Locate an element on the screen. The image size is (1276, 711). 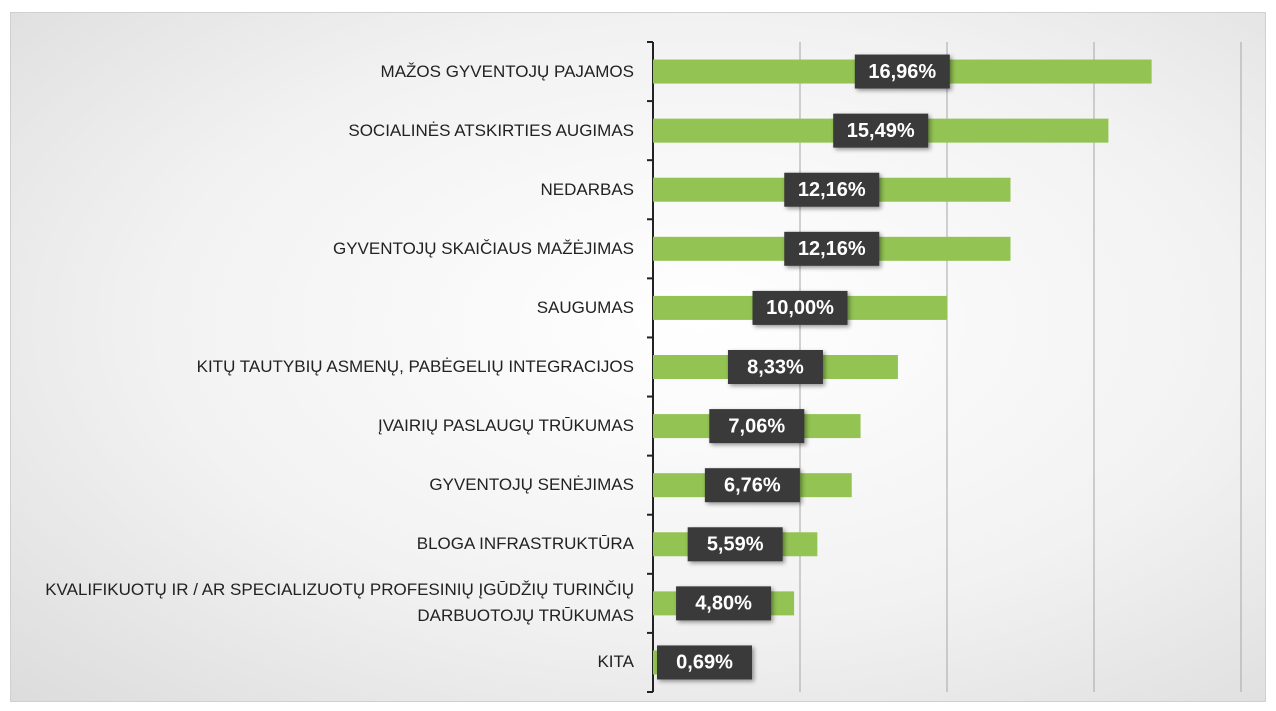
value-label: 10,00% is located at coordinates (800, 308).